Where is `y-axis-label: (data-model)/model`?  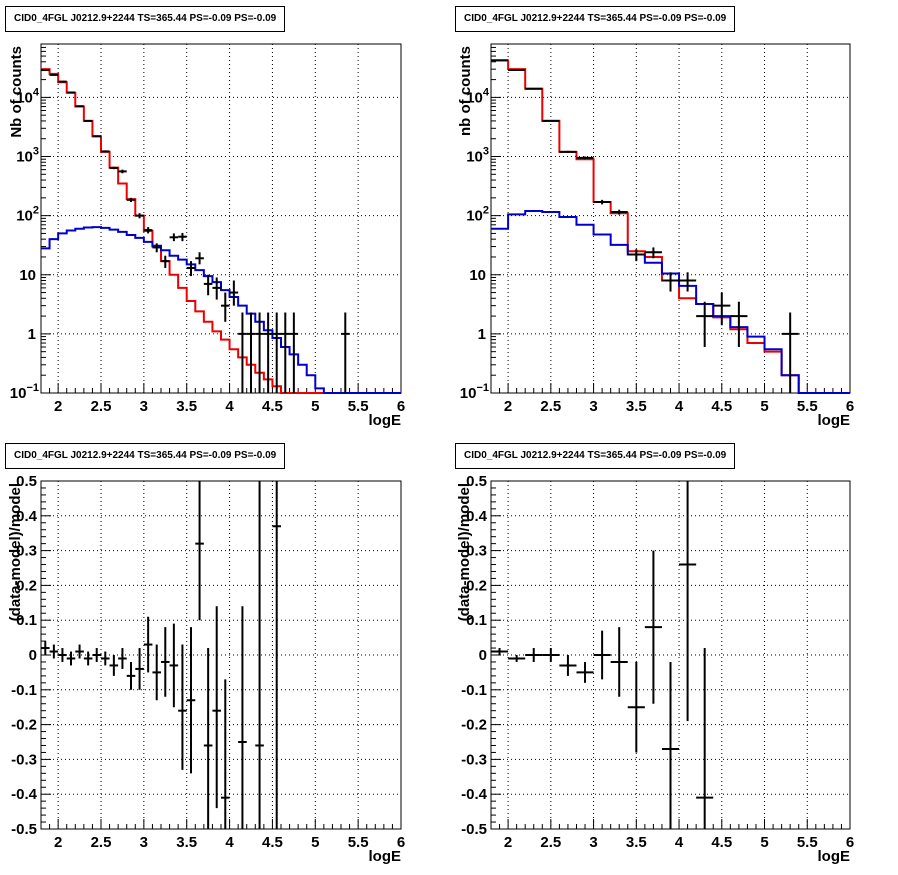
y-axis-label: (data-model)/model is located at coordinates (15, 552).